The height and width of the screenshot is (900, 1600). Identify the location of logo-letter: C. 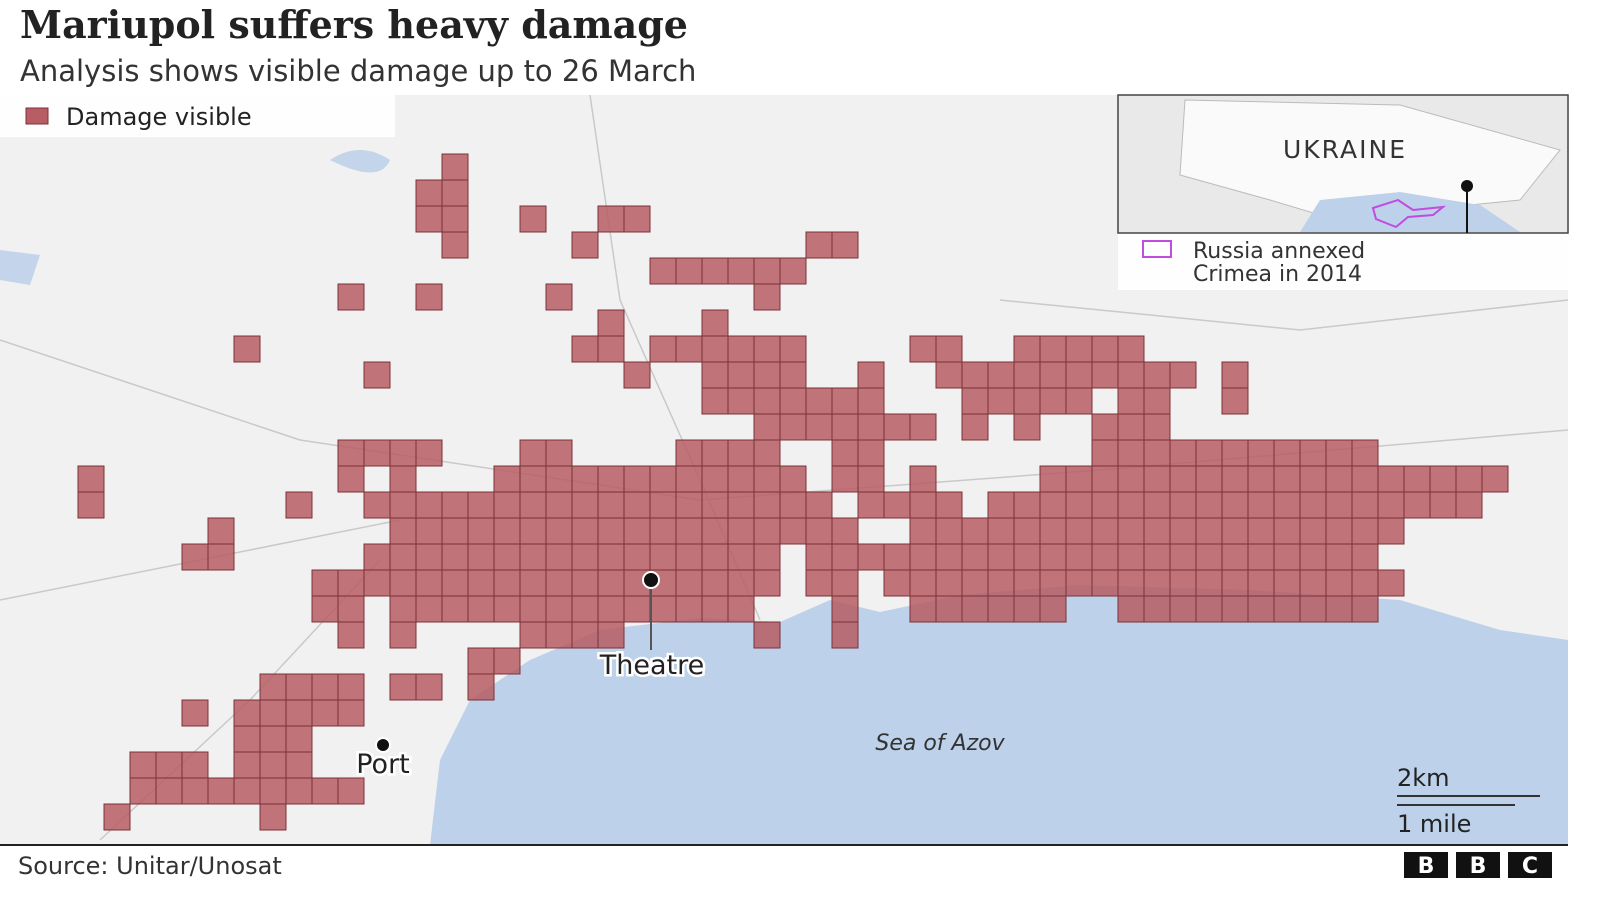
(1530, 866).